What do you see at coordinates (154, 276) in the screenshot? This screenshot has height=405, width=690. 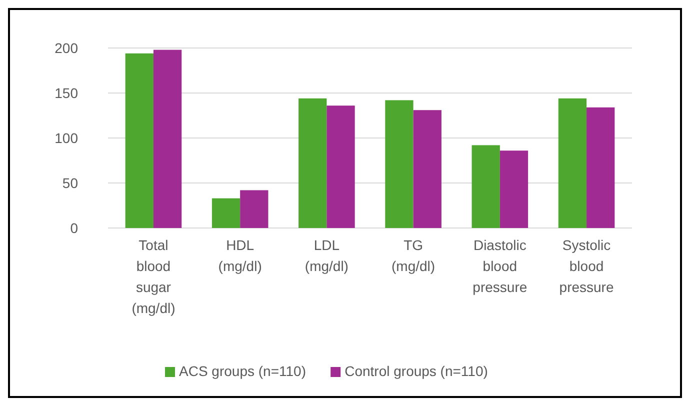 I see `x-tick-label: Total blood sugar (mg/dl)` at bounding box center [154, 276].